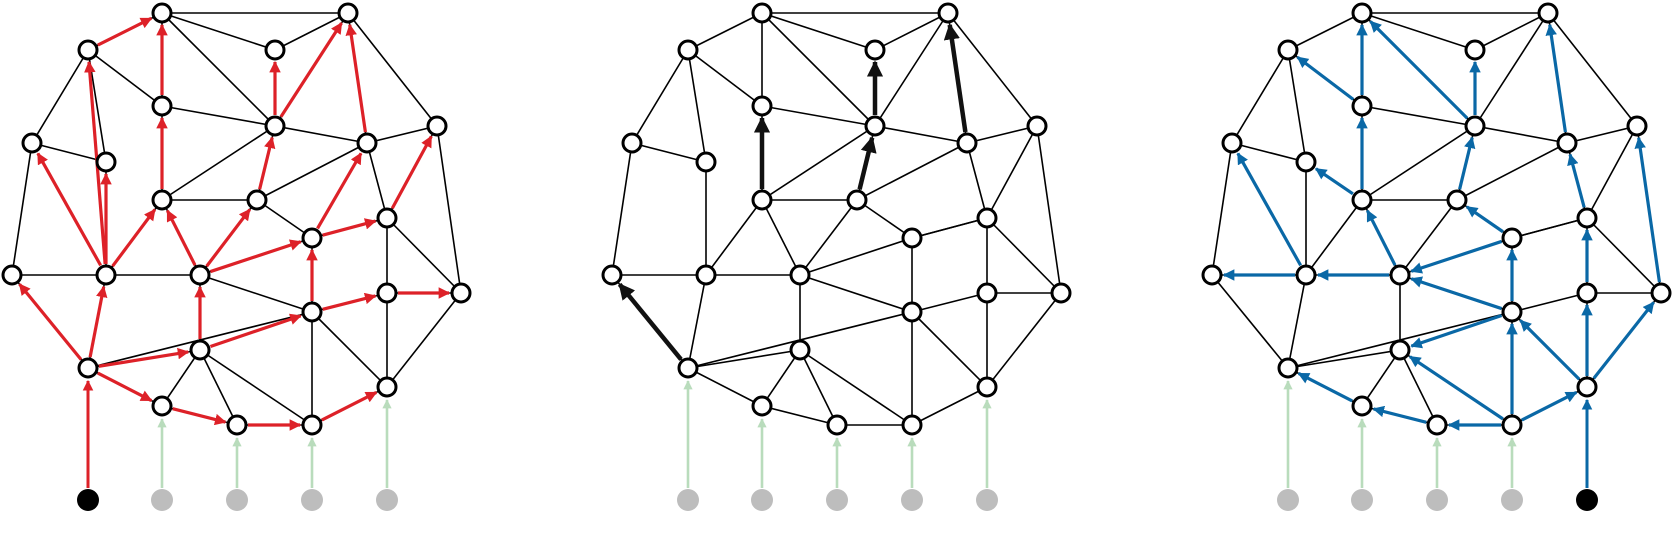 The width and height of the screenshot is (1674, 533). I want to click on source-dots, so click(237, 500).